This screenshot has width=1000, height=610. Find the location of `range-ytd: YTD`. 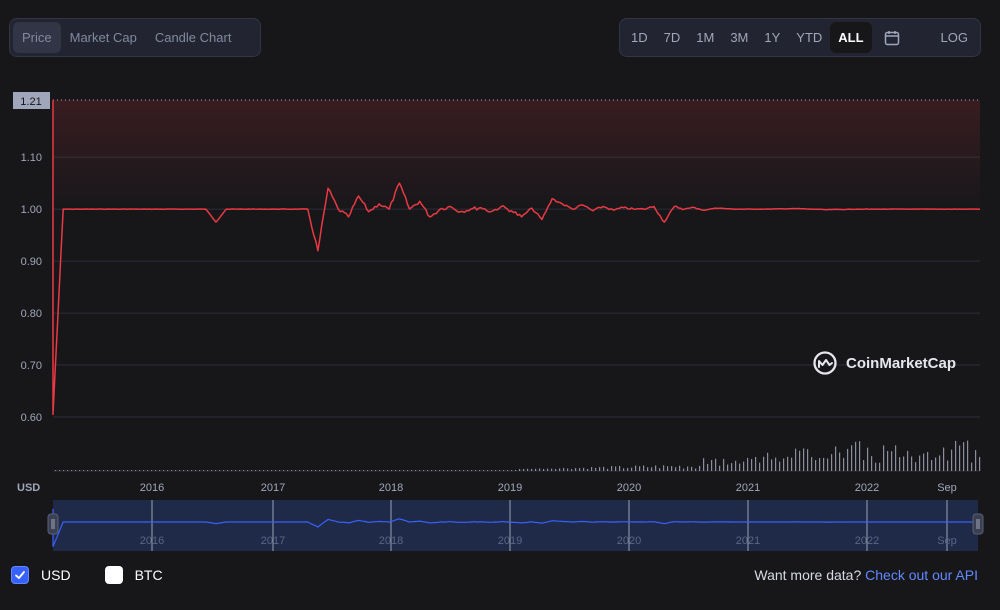

range-ytd: YTD is located at coordinates (809, 37).